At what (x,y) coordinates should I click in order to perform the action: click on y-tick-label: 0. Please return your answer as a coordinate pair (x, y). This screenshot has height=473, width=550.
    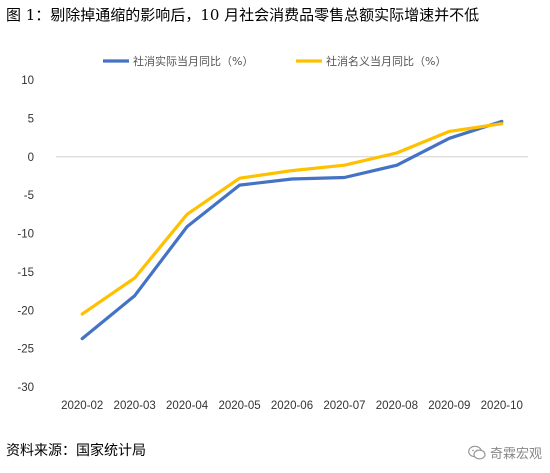
    Looking at the image, I should click on (31, 158).